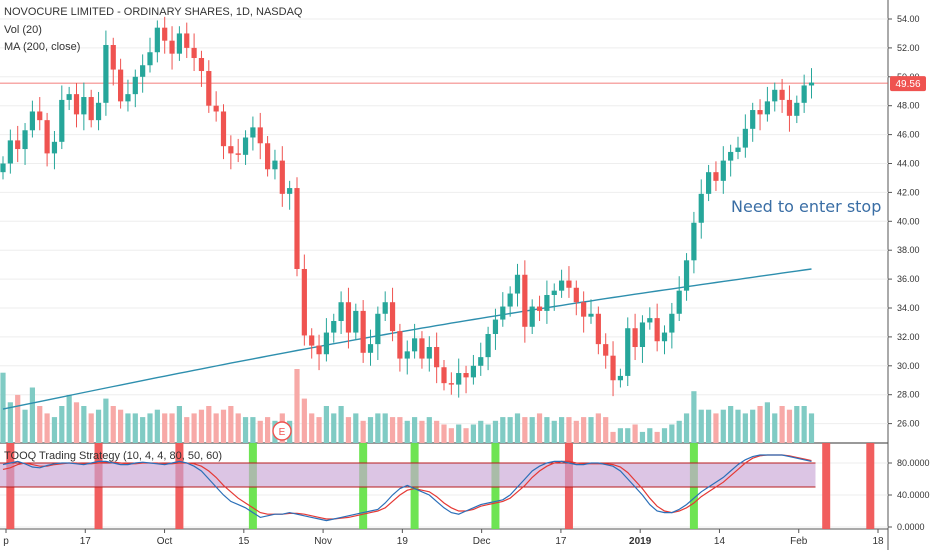 This screenshot has height=550, width=932. What do you see at coordinates (908, 48) in the screenshot?
I see `price-tick-label: 52.00` at bounding box center [908, 48].